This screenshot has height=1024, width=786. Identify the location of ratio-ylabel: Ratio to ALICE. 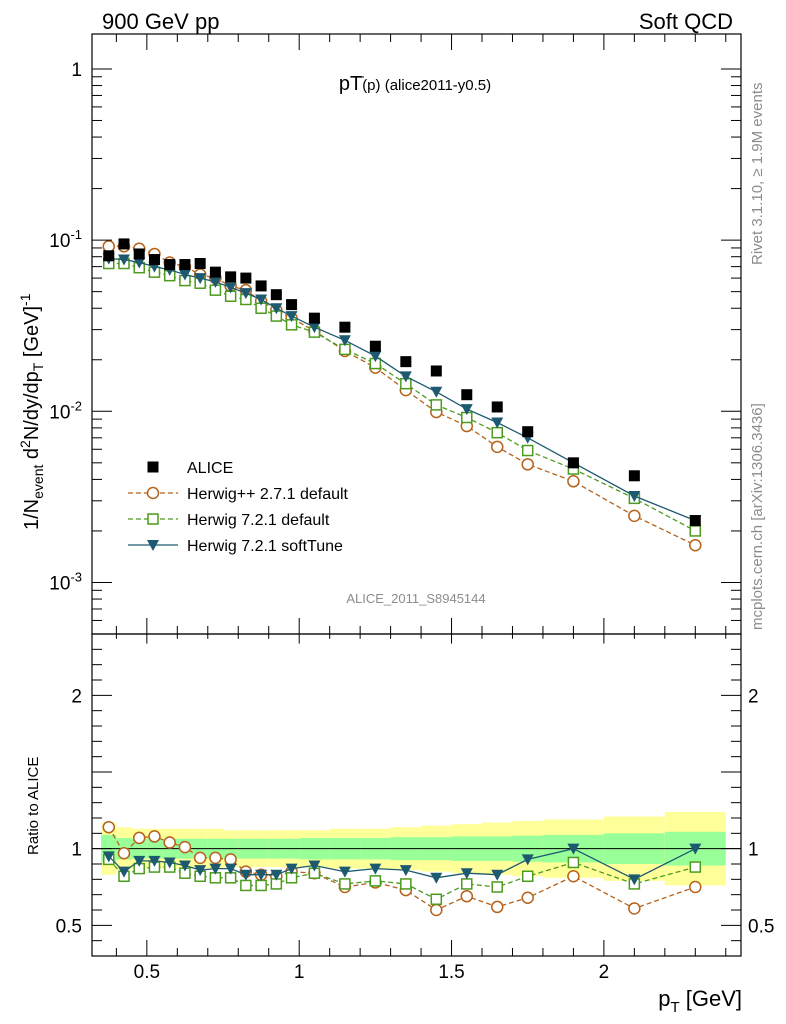
(33, 806).